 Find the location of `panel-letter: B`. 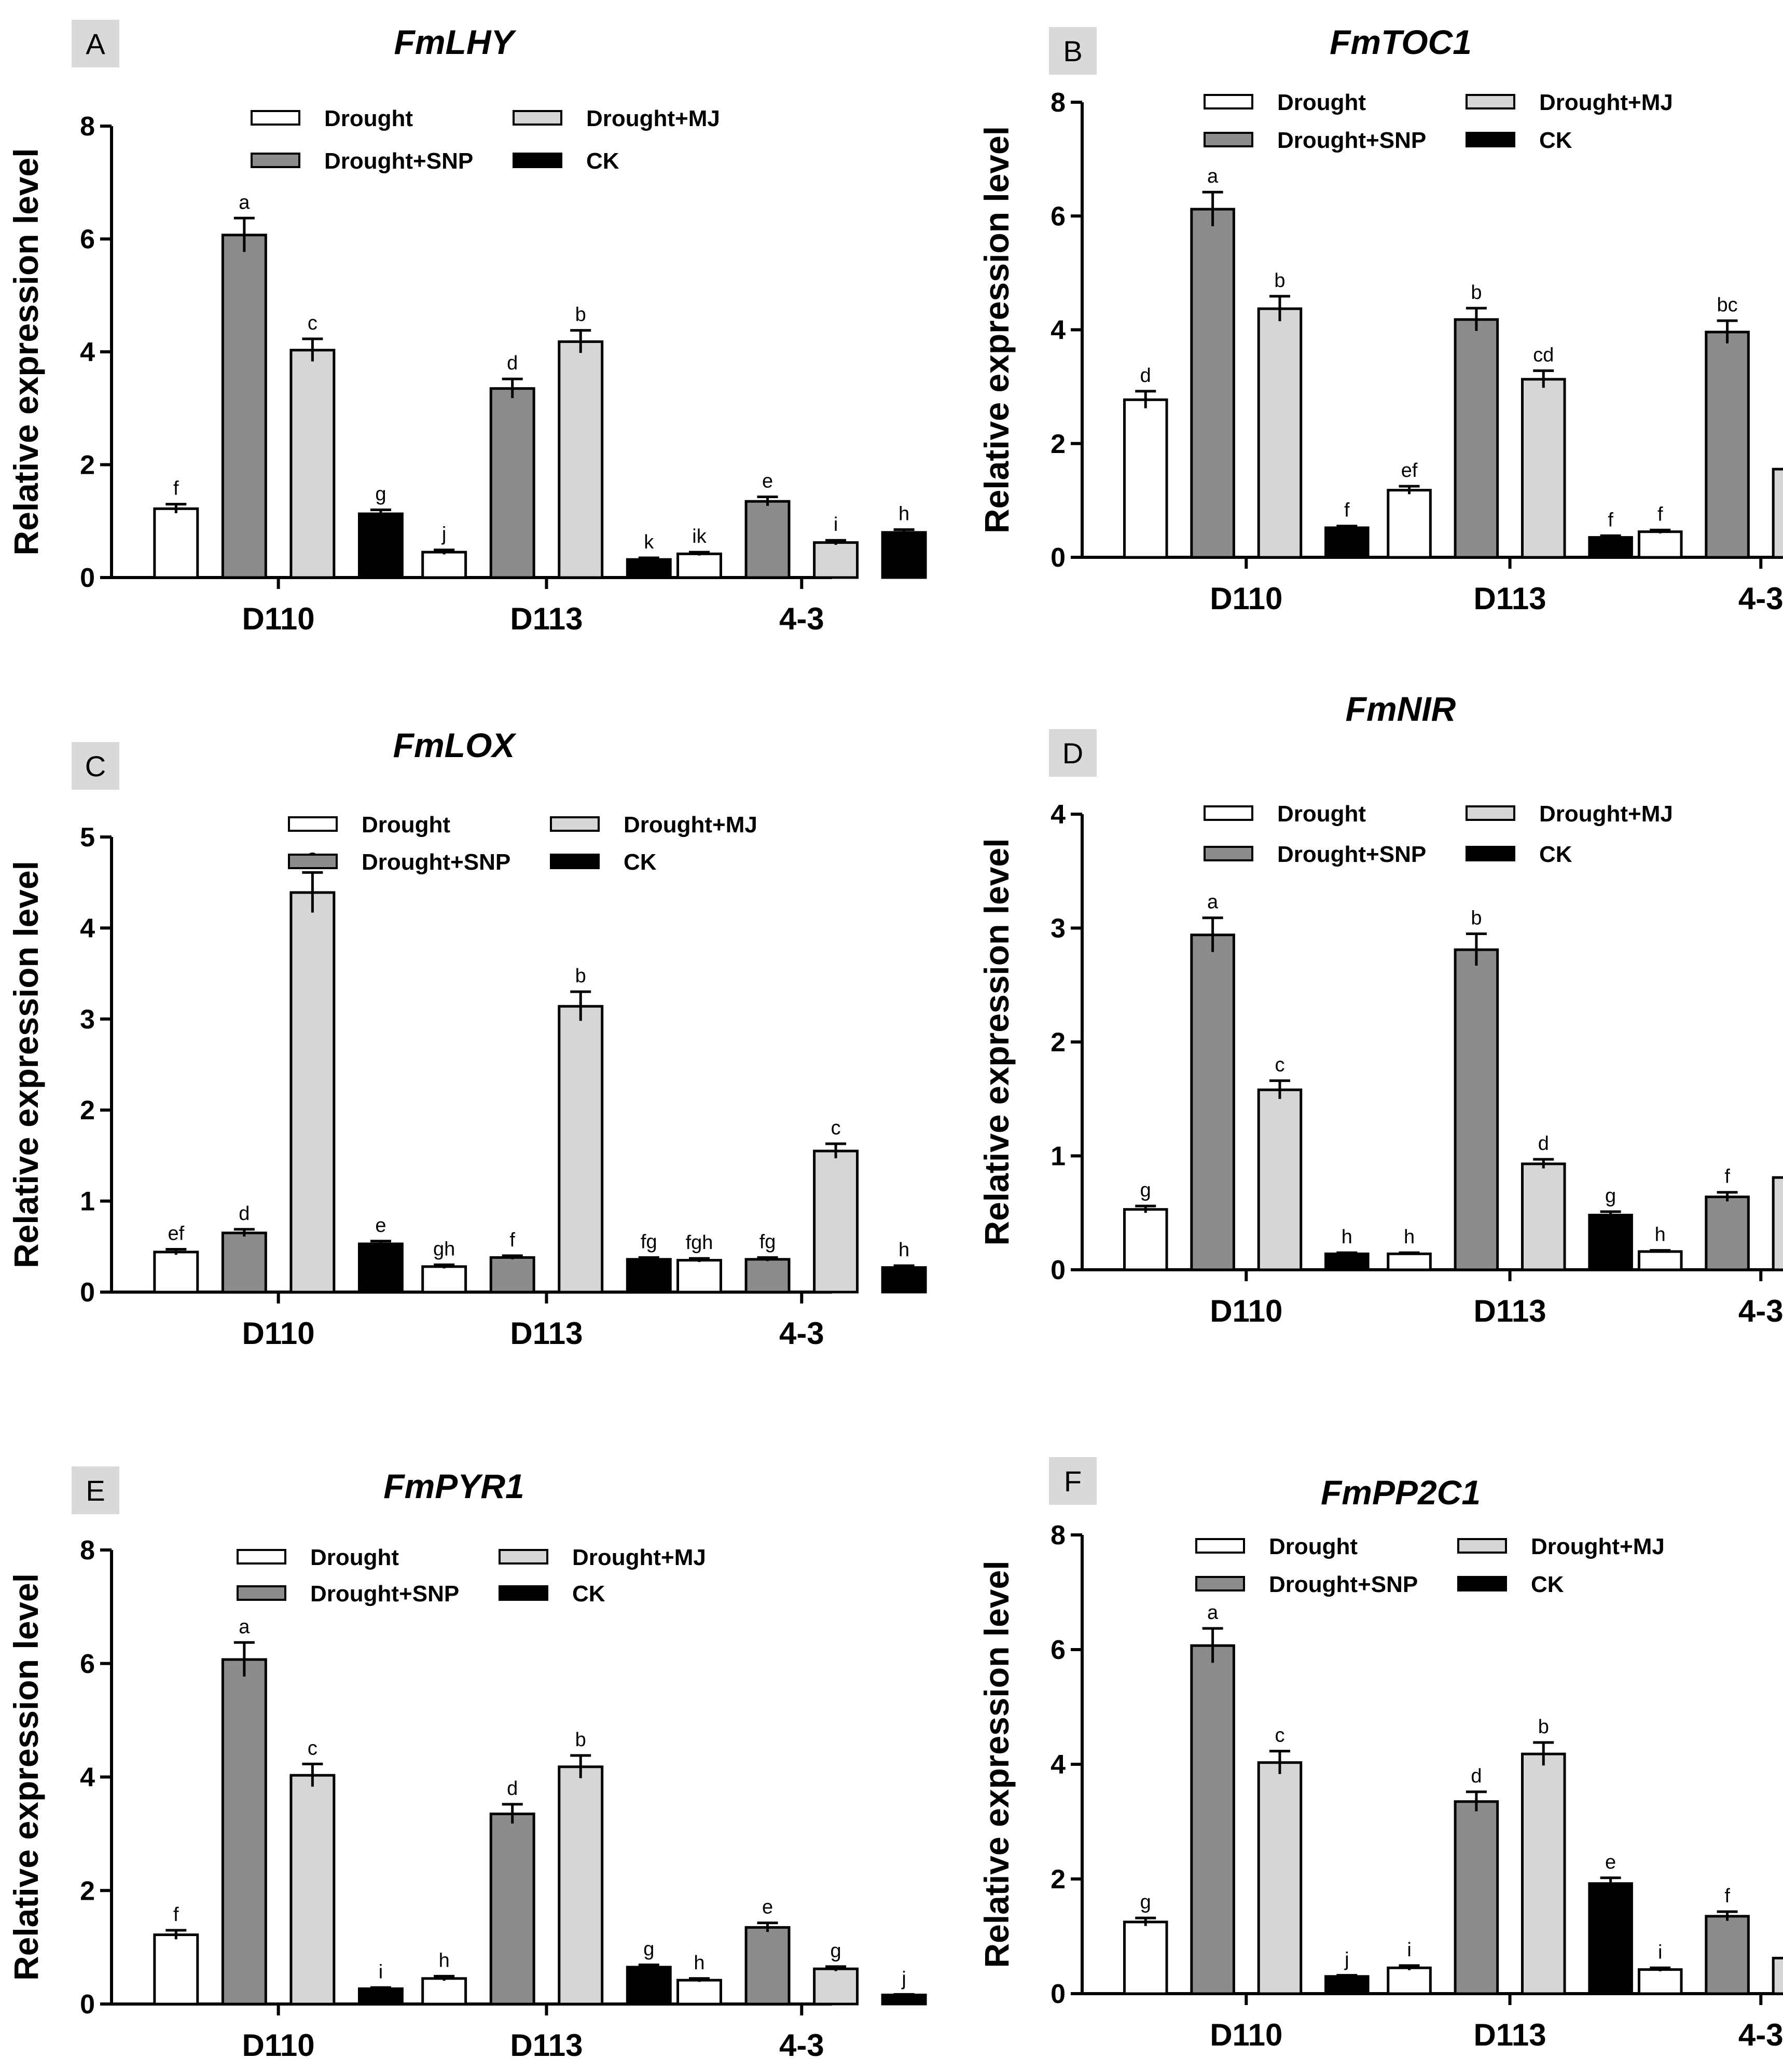

panel-letter: B is located at coordinates (1073, 51).